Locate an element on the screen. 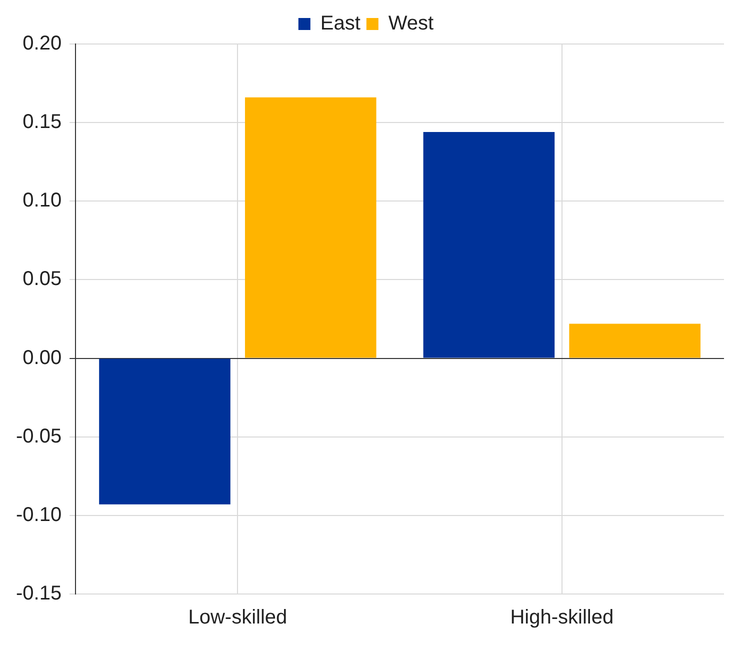  y-tick-label: 0.15 is located at coordinates (42, 122).